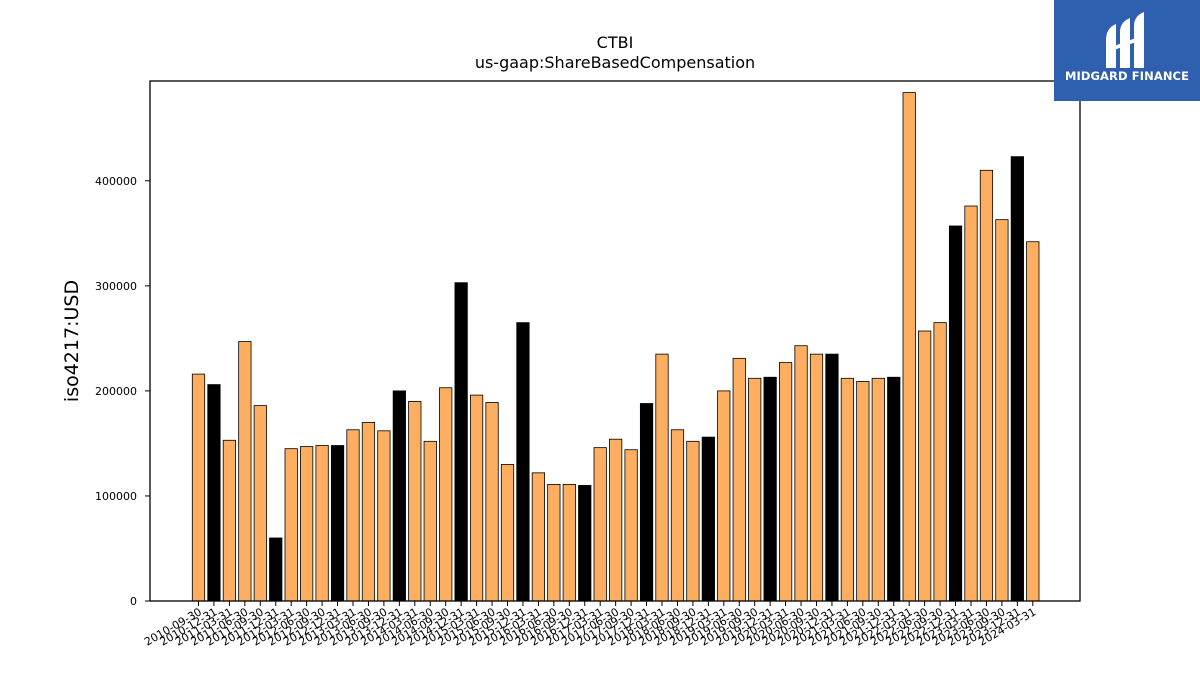 This screenshot has height=675, width=1200. I want to click on y-tick-label: 100000, so click(116, 496).